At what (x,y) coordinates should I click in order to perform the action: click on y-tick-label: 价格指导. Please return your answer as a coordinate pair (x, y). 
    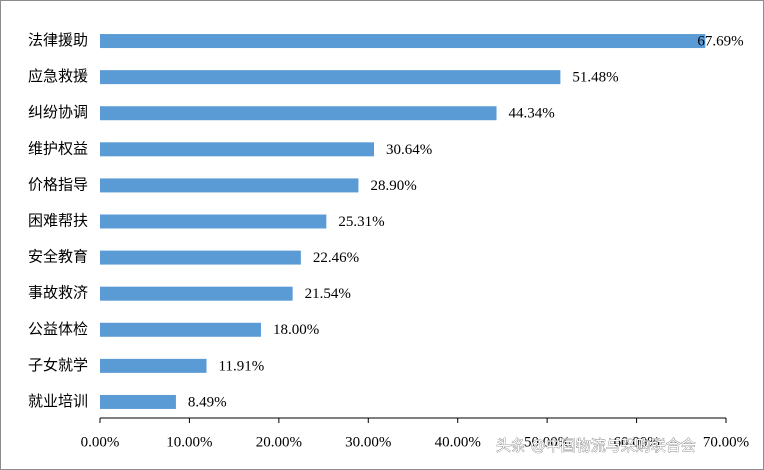
    Looking at the image, I should click on (58, 184).